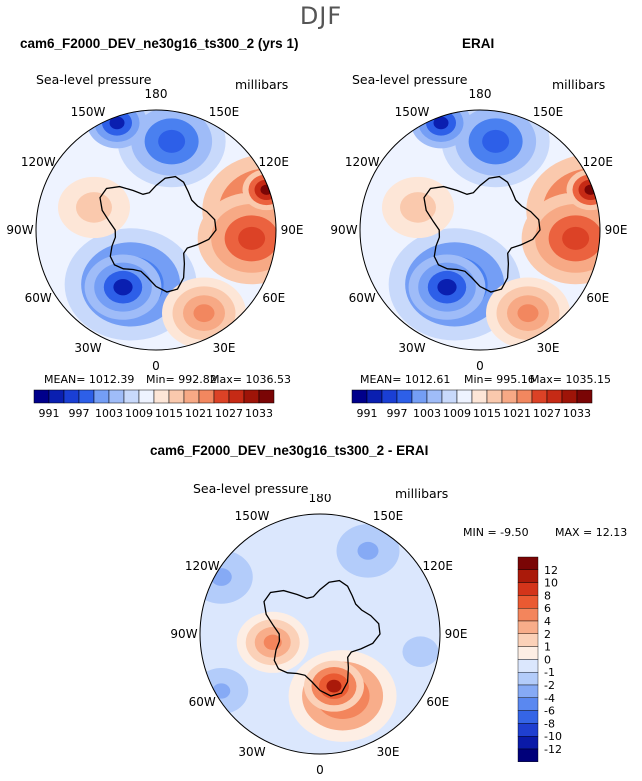 Image resolution: width=642 pixels, height=781 pixels. I want to click on lon-label: 180, so click(156, 94).